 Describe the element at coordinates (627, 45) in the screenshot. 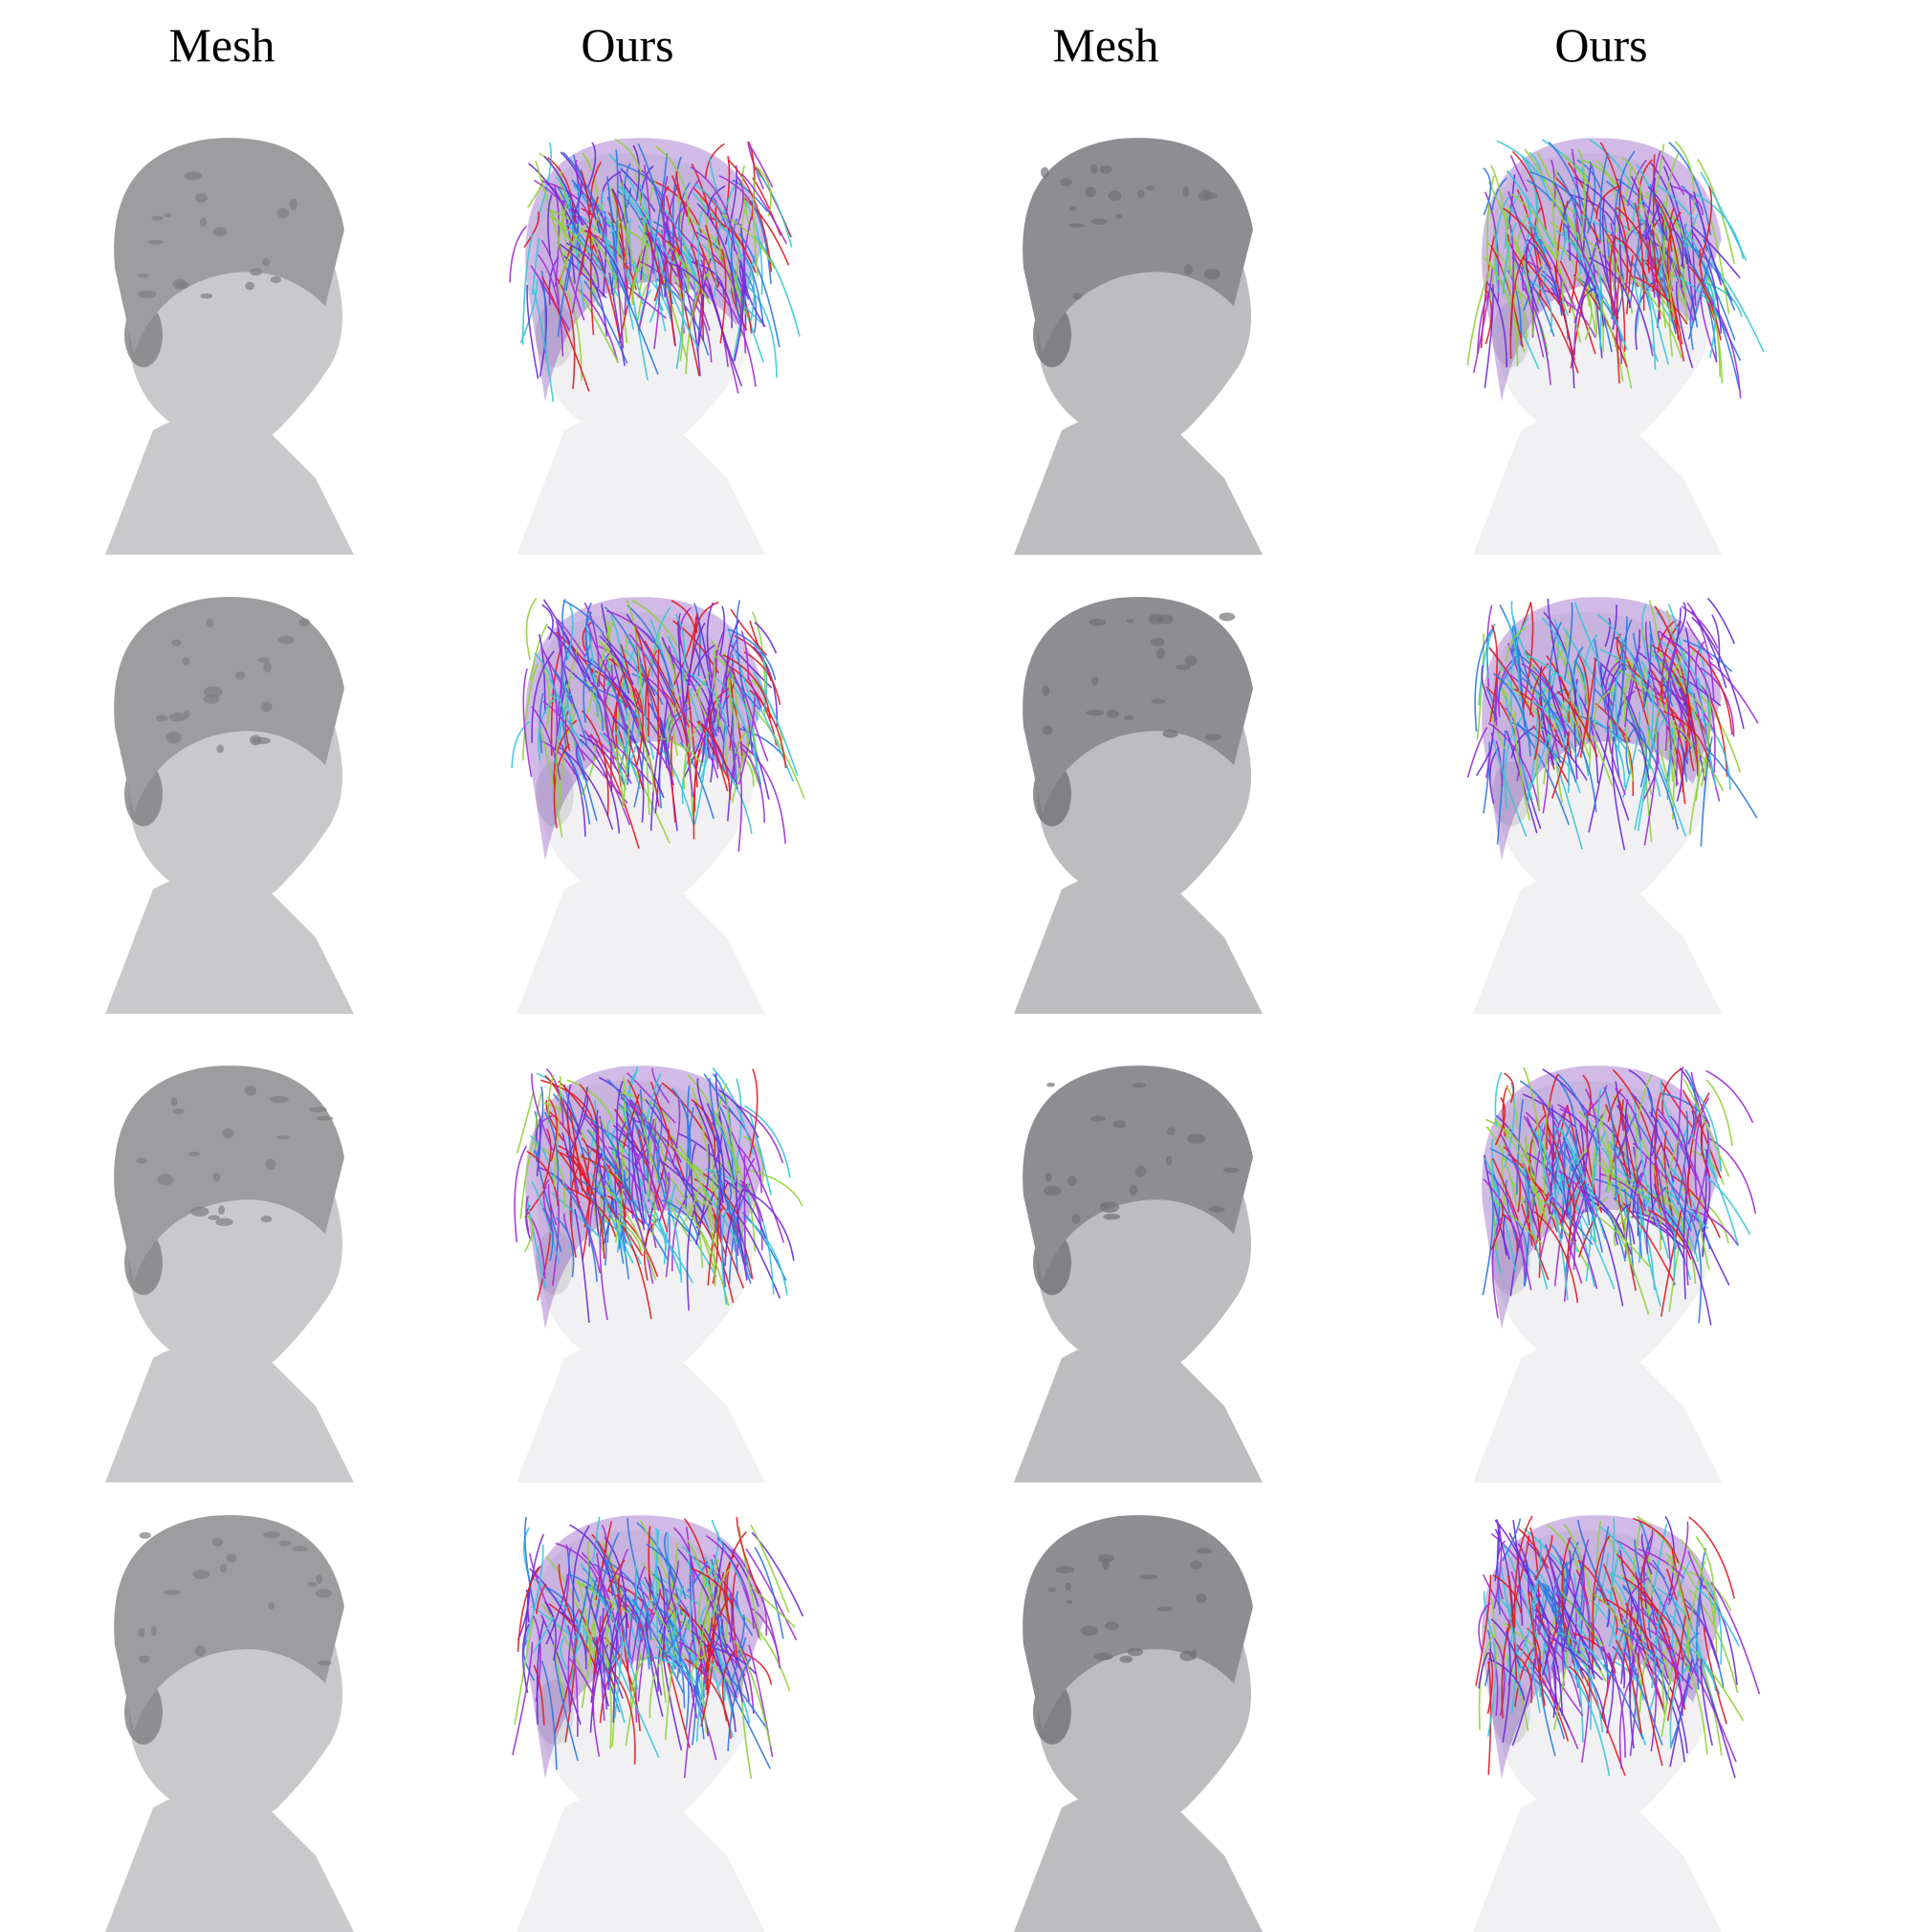

I see `header-ours-1: Ours` at that location.